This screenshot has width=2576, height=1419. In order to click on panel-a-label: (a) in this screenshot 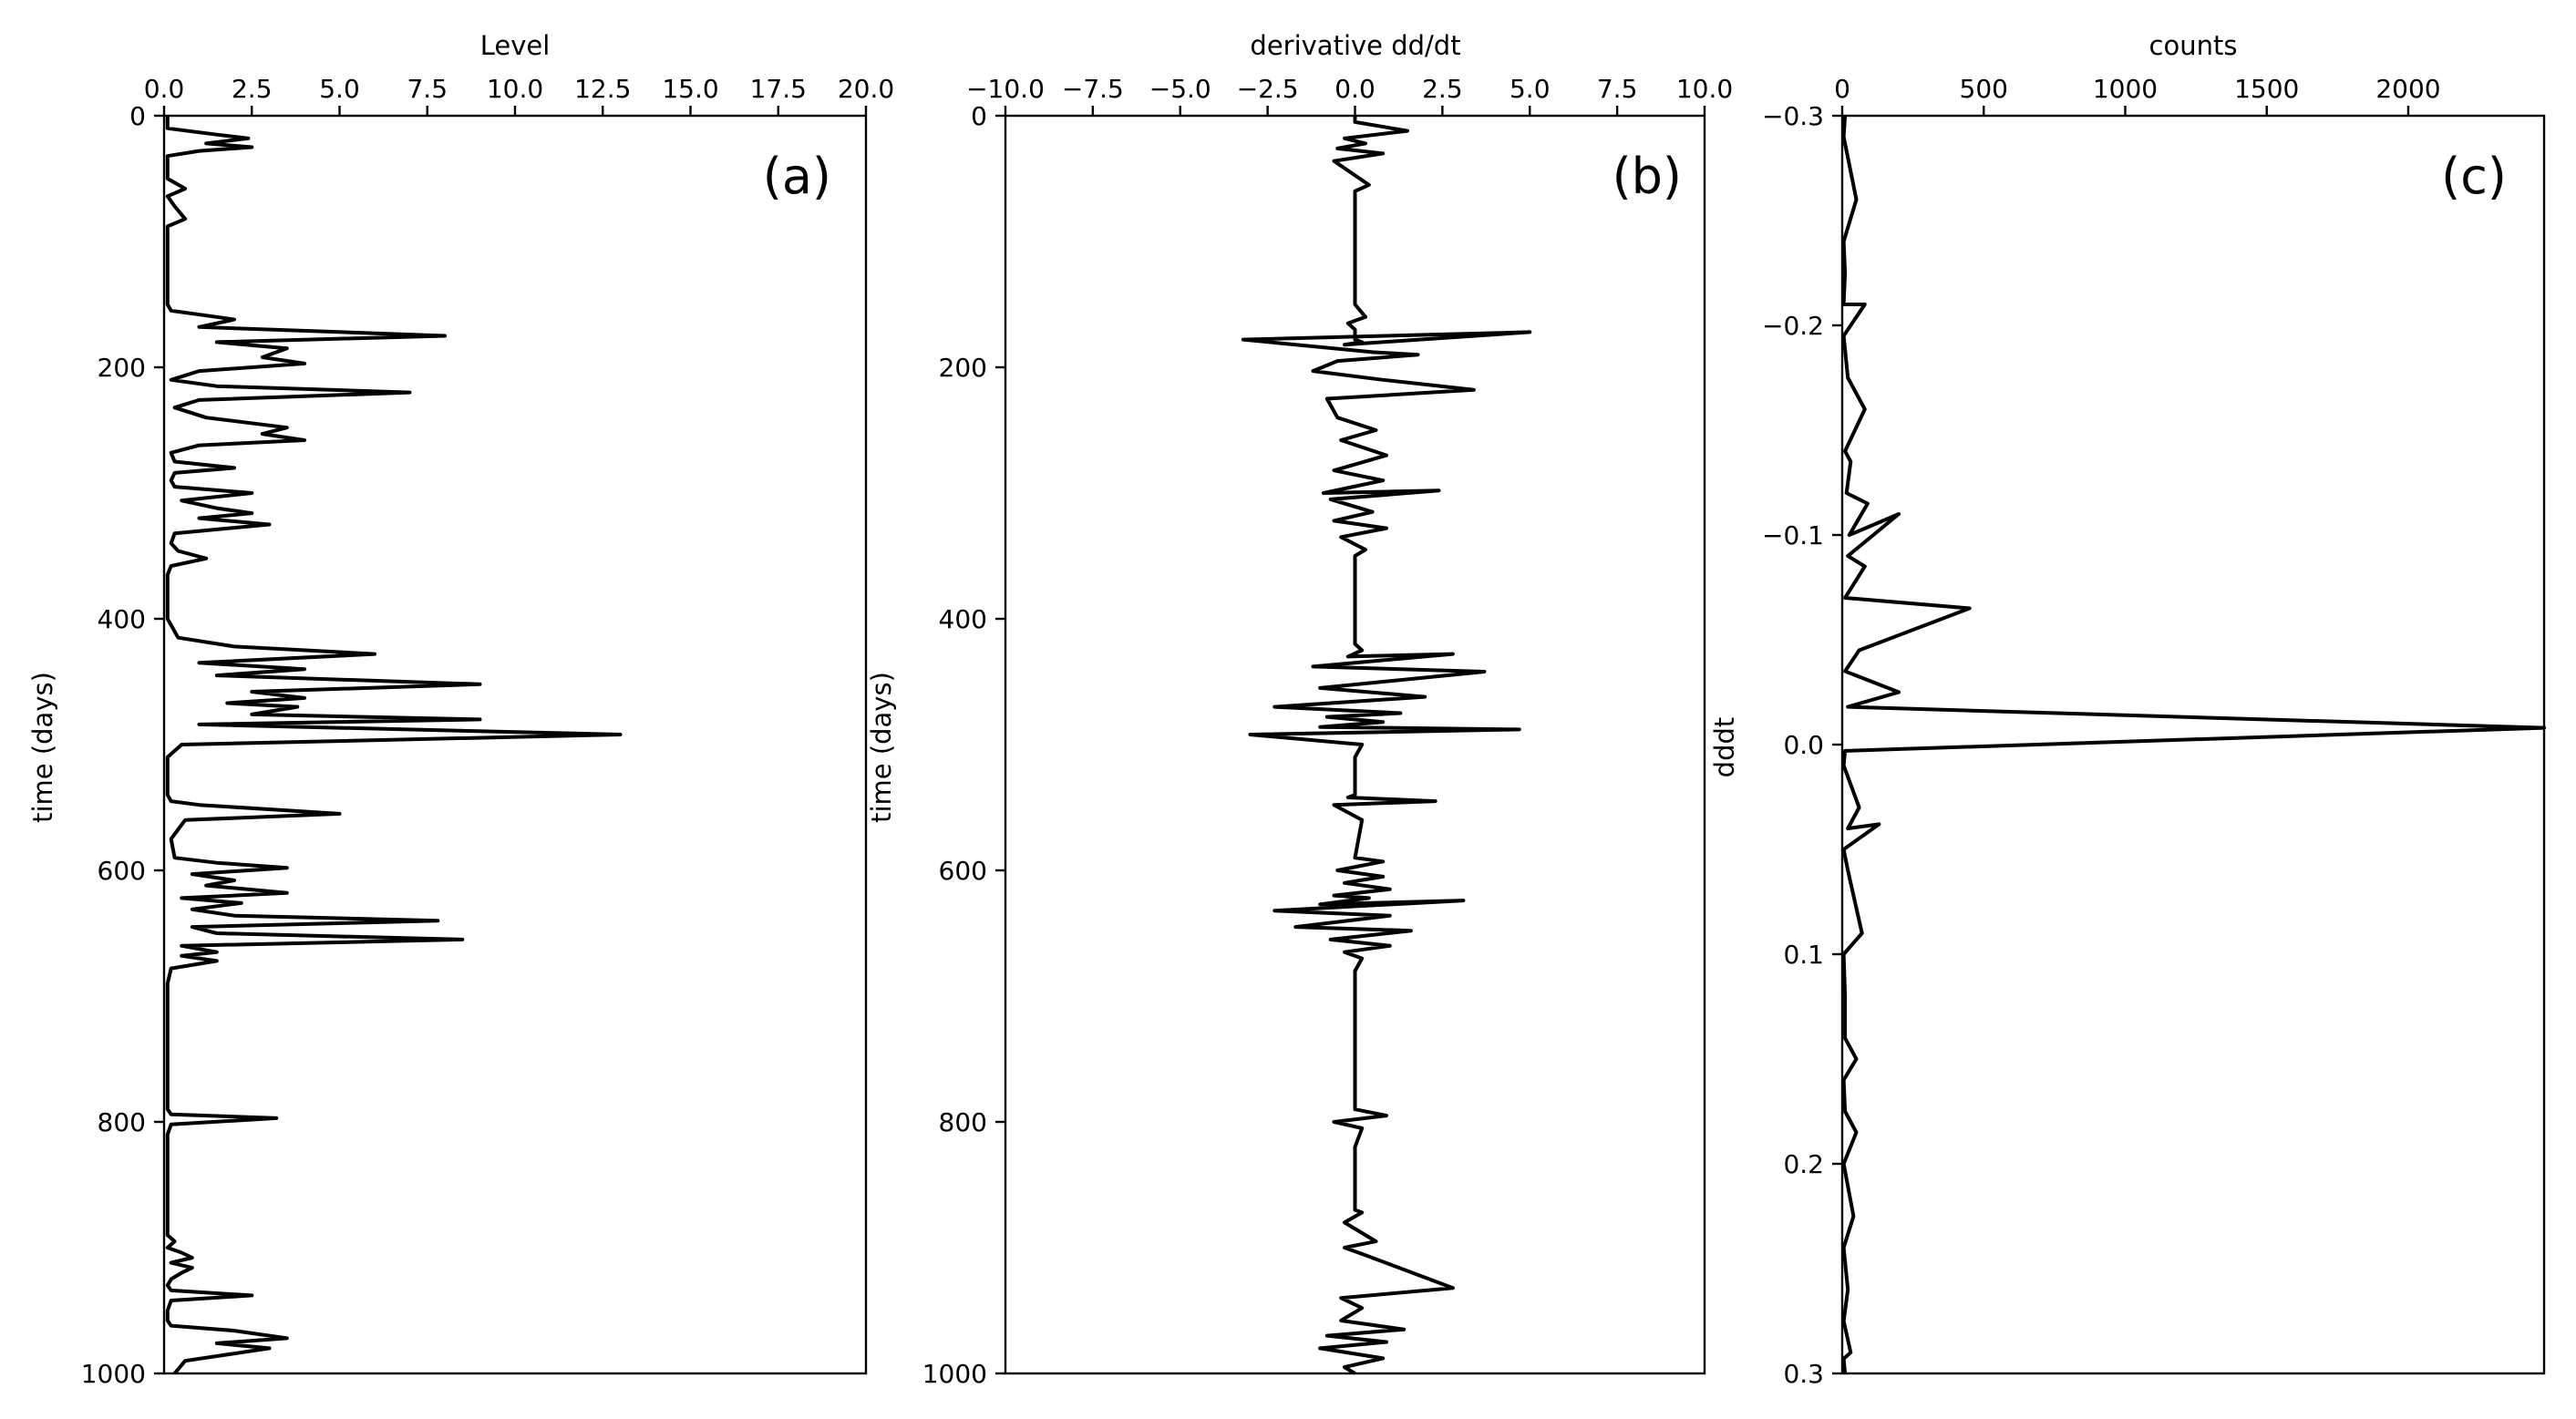, I will do `click(797, 176)`.